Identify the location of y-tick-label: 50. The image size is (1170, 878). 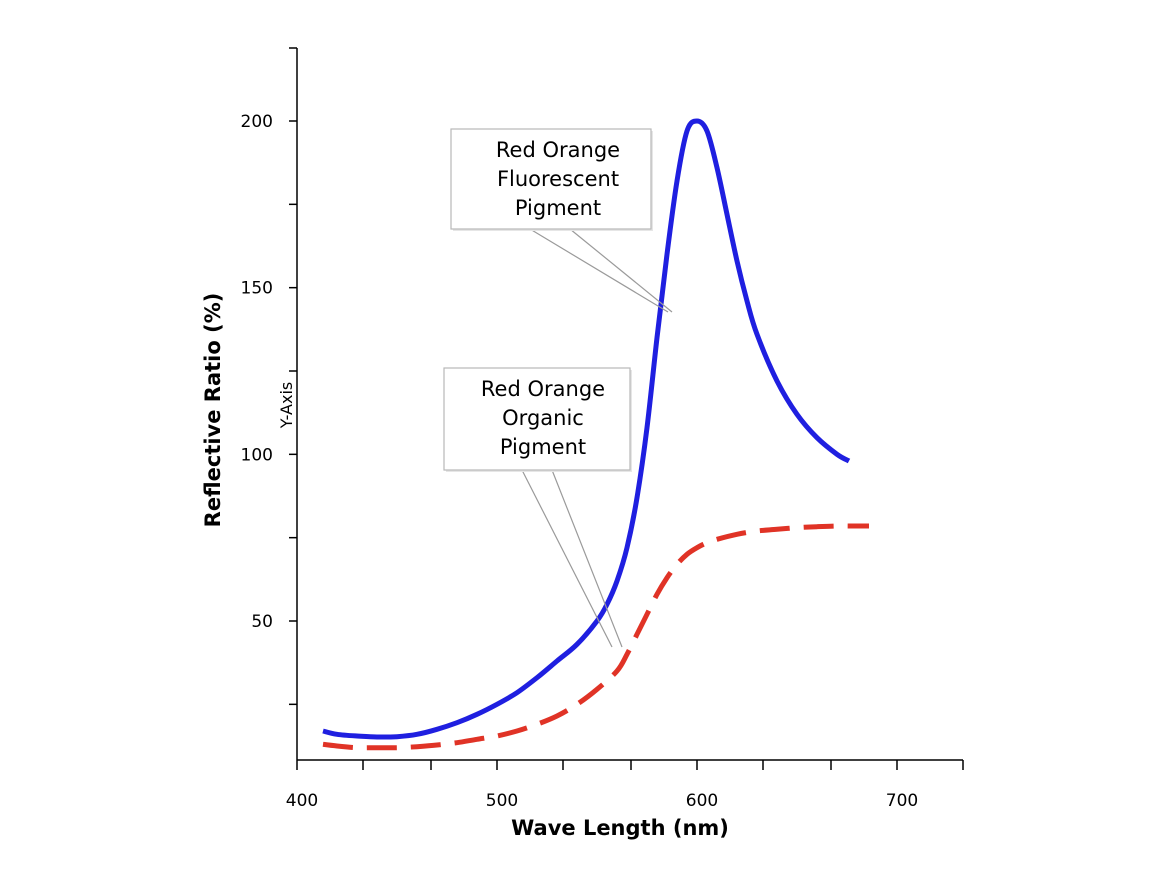
(262, 622).